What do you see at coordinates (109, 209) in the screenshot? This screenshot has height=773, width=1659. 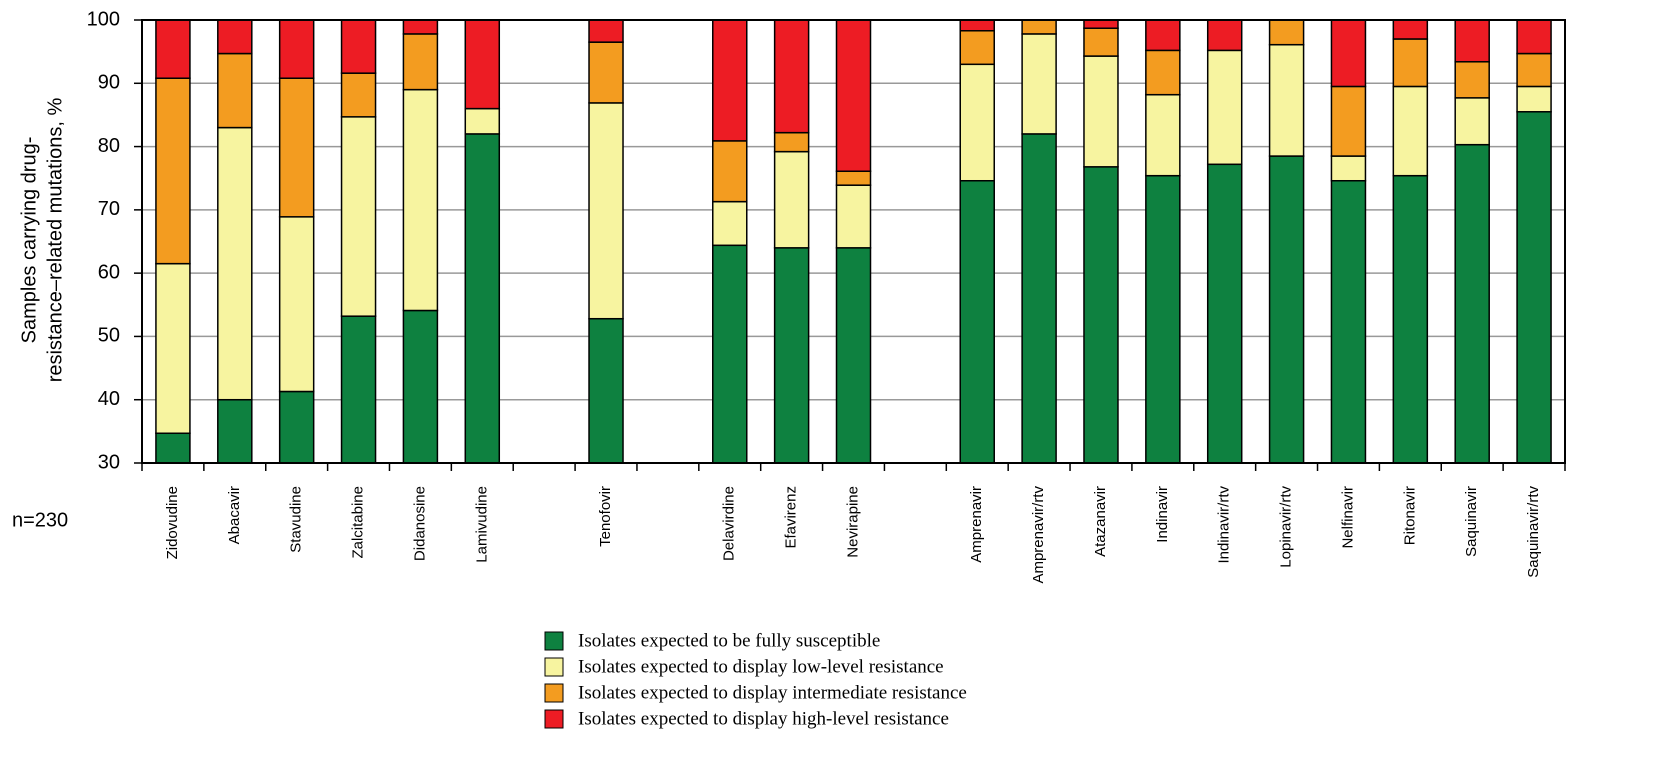 I see `y-tick-label: 70` at bounding box center [109, 209].